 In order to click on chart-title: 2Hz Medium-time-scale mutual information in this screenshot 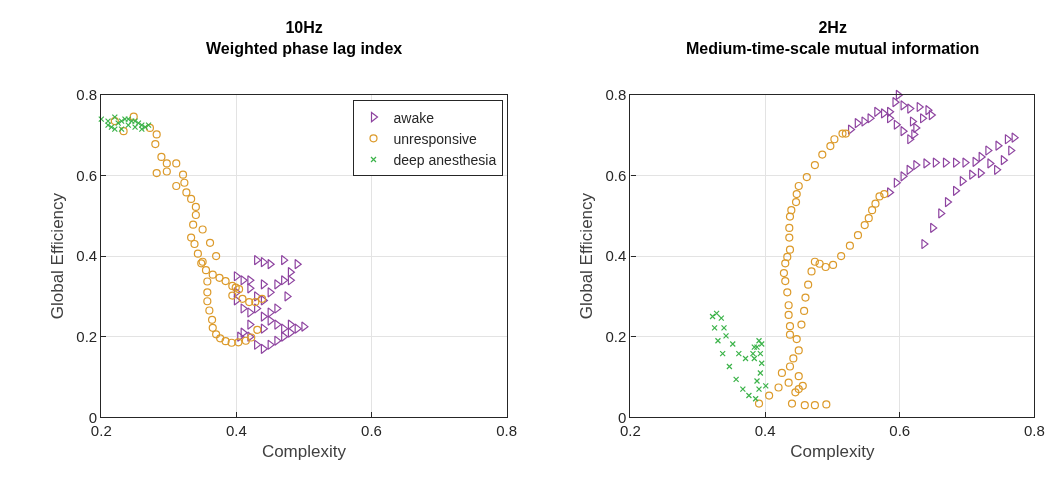, I will do `click(833, 38)`.